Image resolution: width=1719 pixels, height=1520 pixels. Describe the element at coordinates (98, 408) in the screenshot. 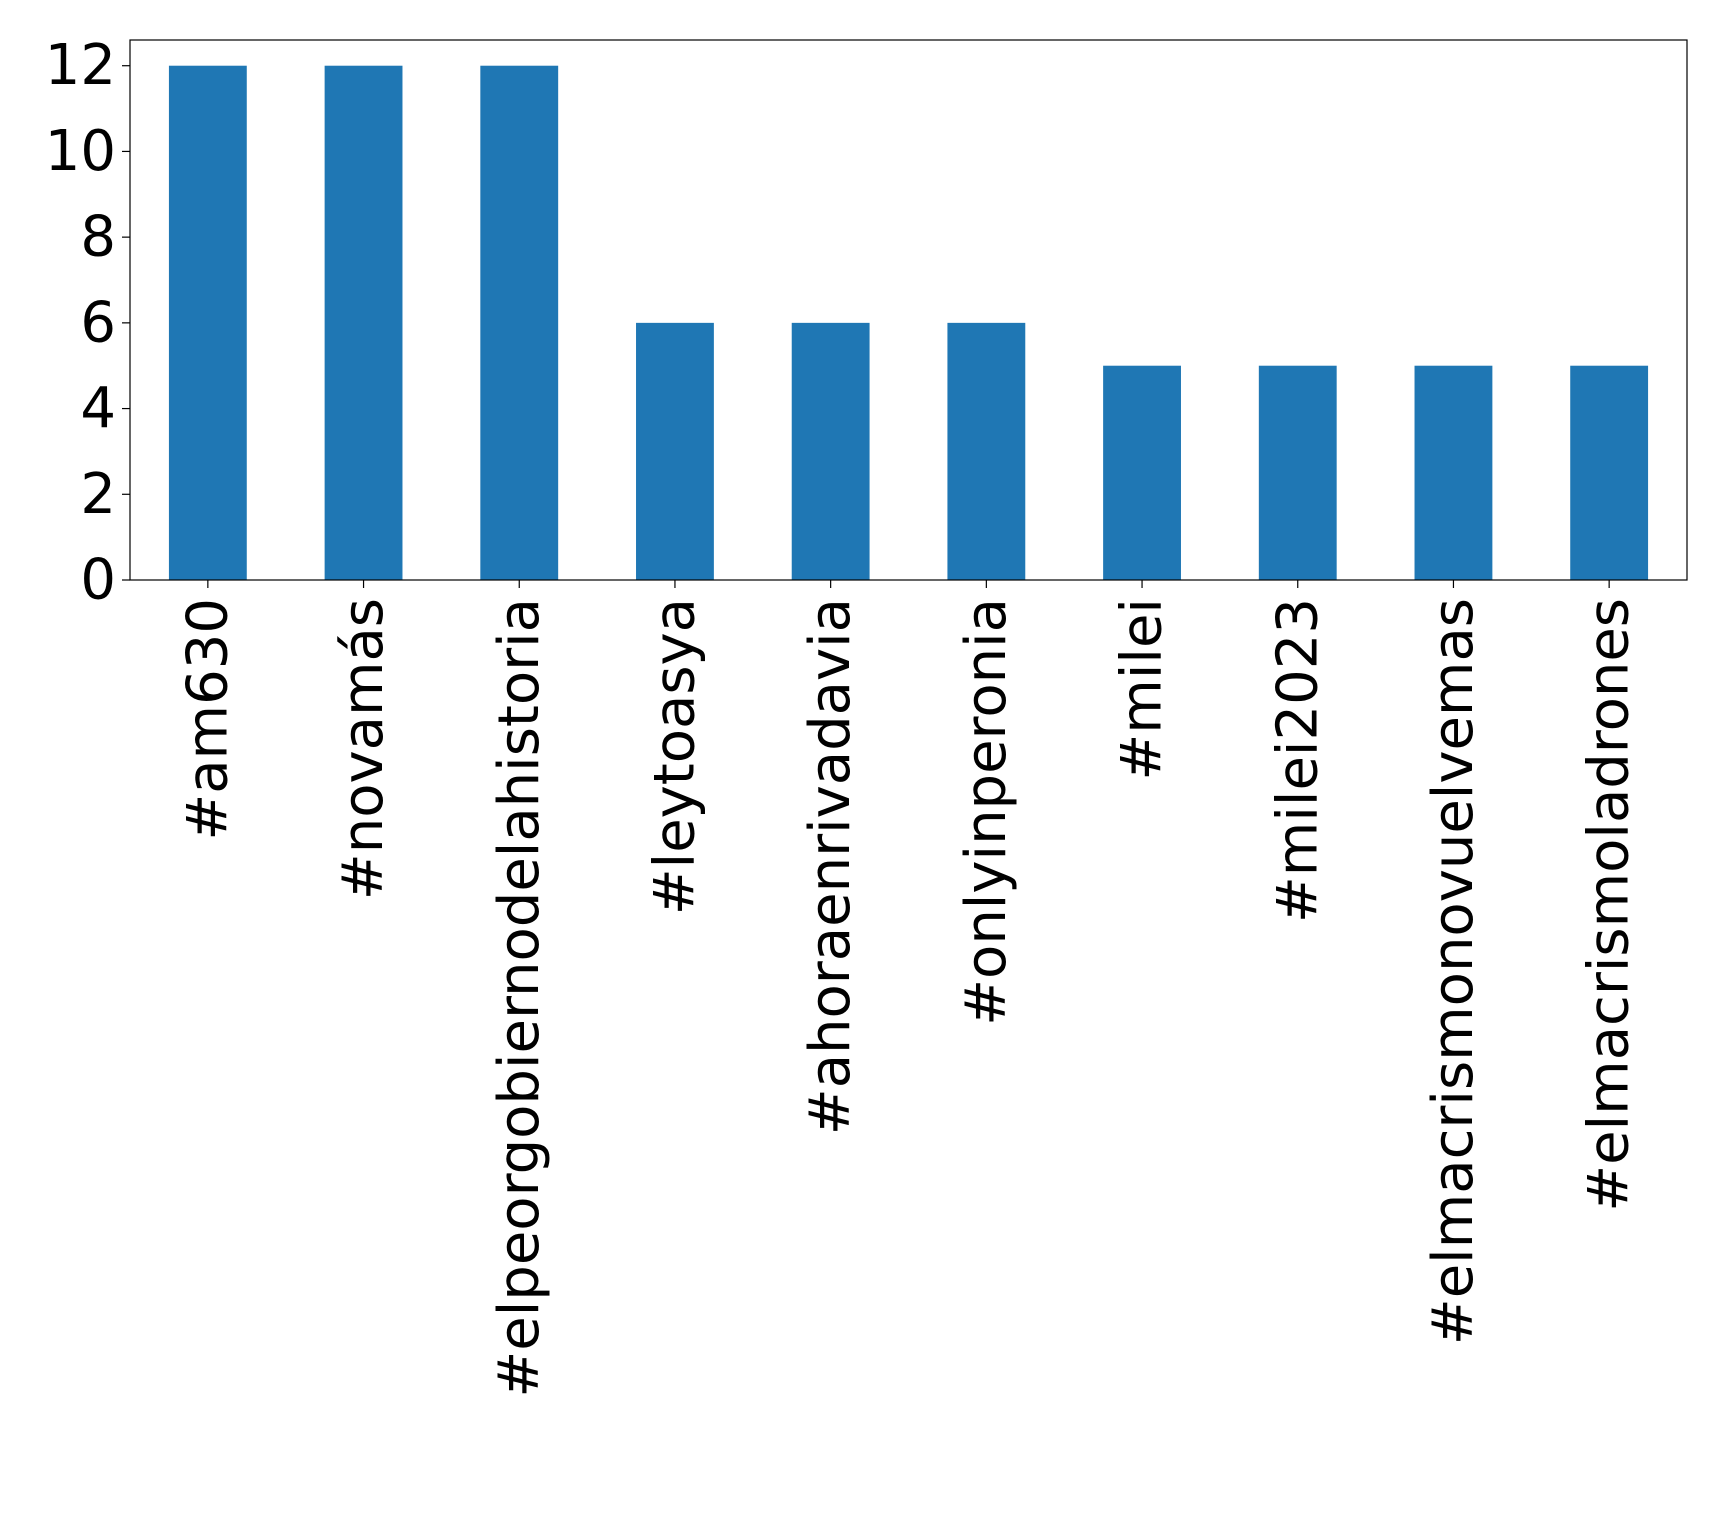

I see `y-tick-label: 4` at that location.